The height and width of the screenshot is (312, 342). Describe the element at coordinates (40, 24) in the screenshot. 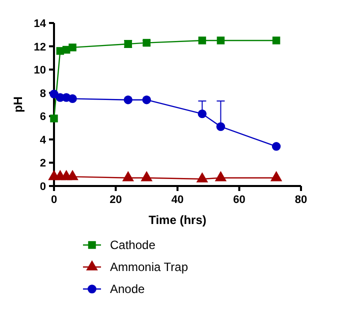

I see `y-tick-label: 14` at that location.